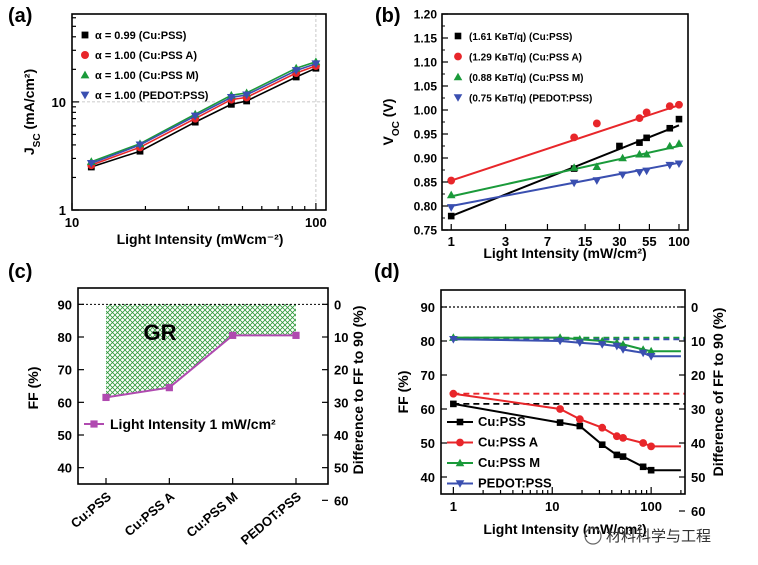 The width and height of the screenshot is (758, 565). I want to click on b-ylabel-main: V, so click(388, 140).